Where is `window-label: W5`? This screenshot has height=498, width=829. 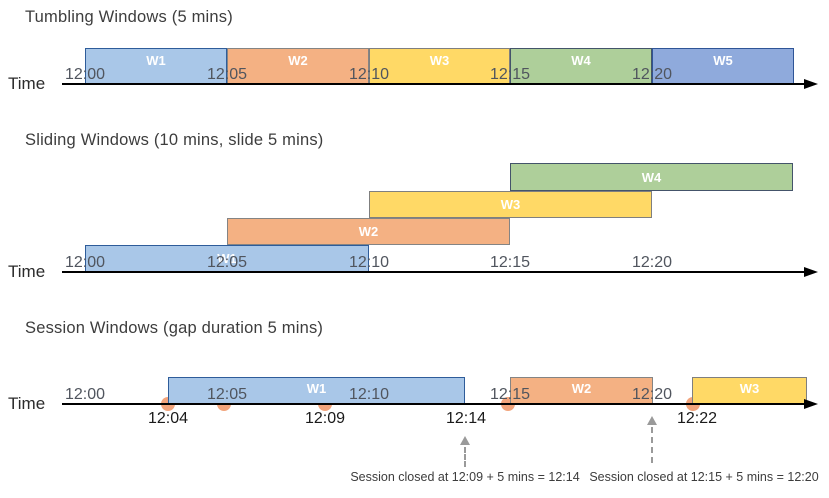
window-label: W5 is located at coordinates (723, 60).